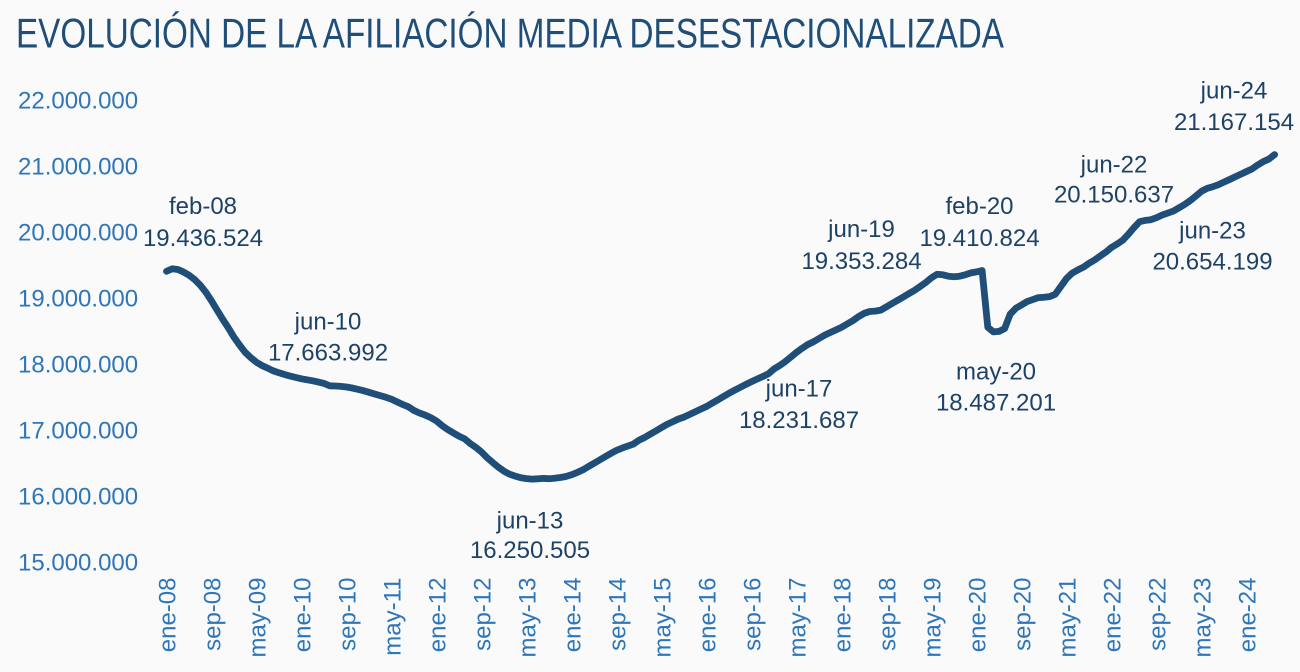  What do you see at coordinates (530, 550) in the screenshot?
I see `svg-text: 16.250.505` at bounding box center [530, 550].